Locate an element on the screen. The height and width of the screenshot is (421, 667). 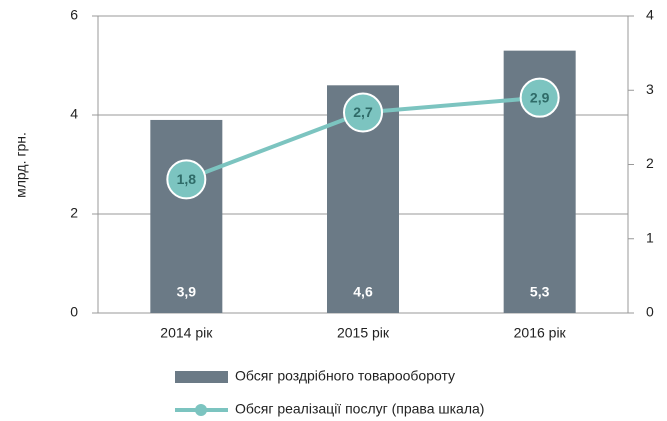
x-tick-label: 2014 рік is located at coordinates (186, 333).